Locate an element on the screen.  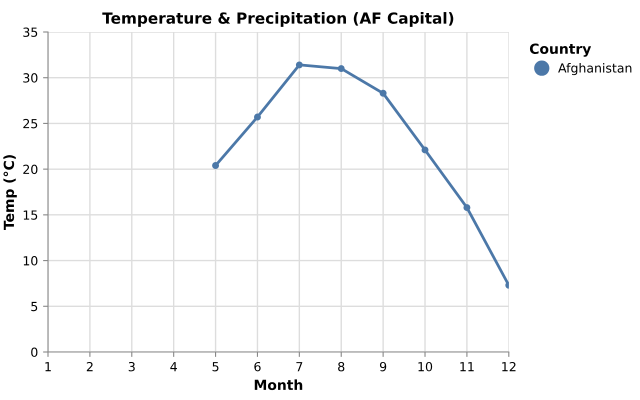
x-tick-label: 2 is located at coordinates (89, 367).